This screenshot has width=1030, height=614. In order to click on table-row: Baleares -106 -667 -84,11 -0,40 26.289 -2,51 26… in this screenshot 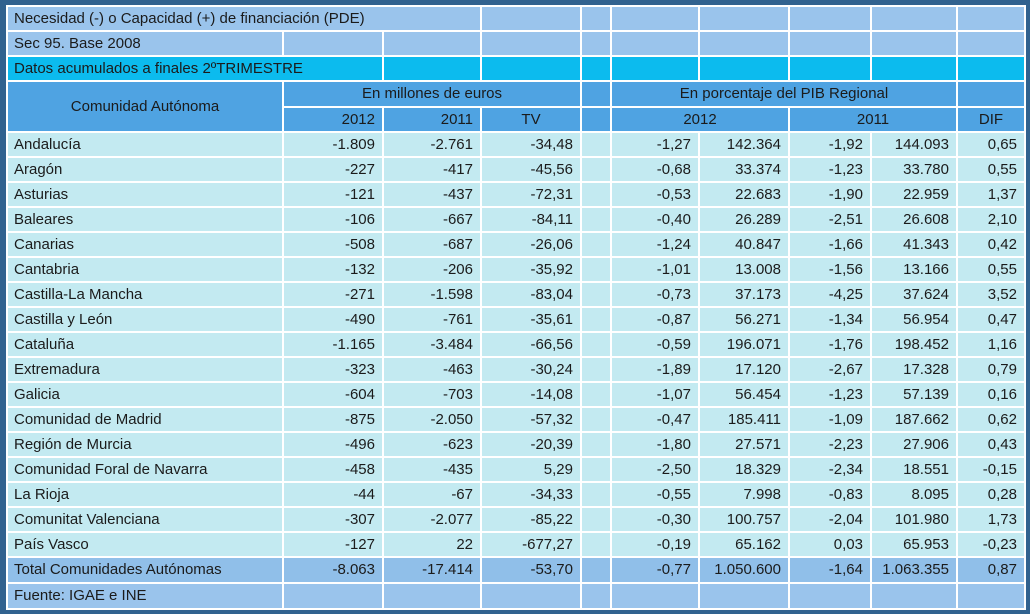, I will do `click(516, 219)`.